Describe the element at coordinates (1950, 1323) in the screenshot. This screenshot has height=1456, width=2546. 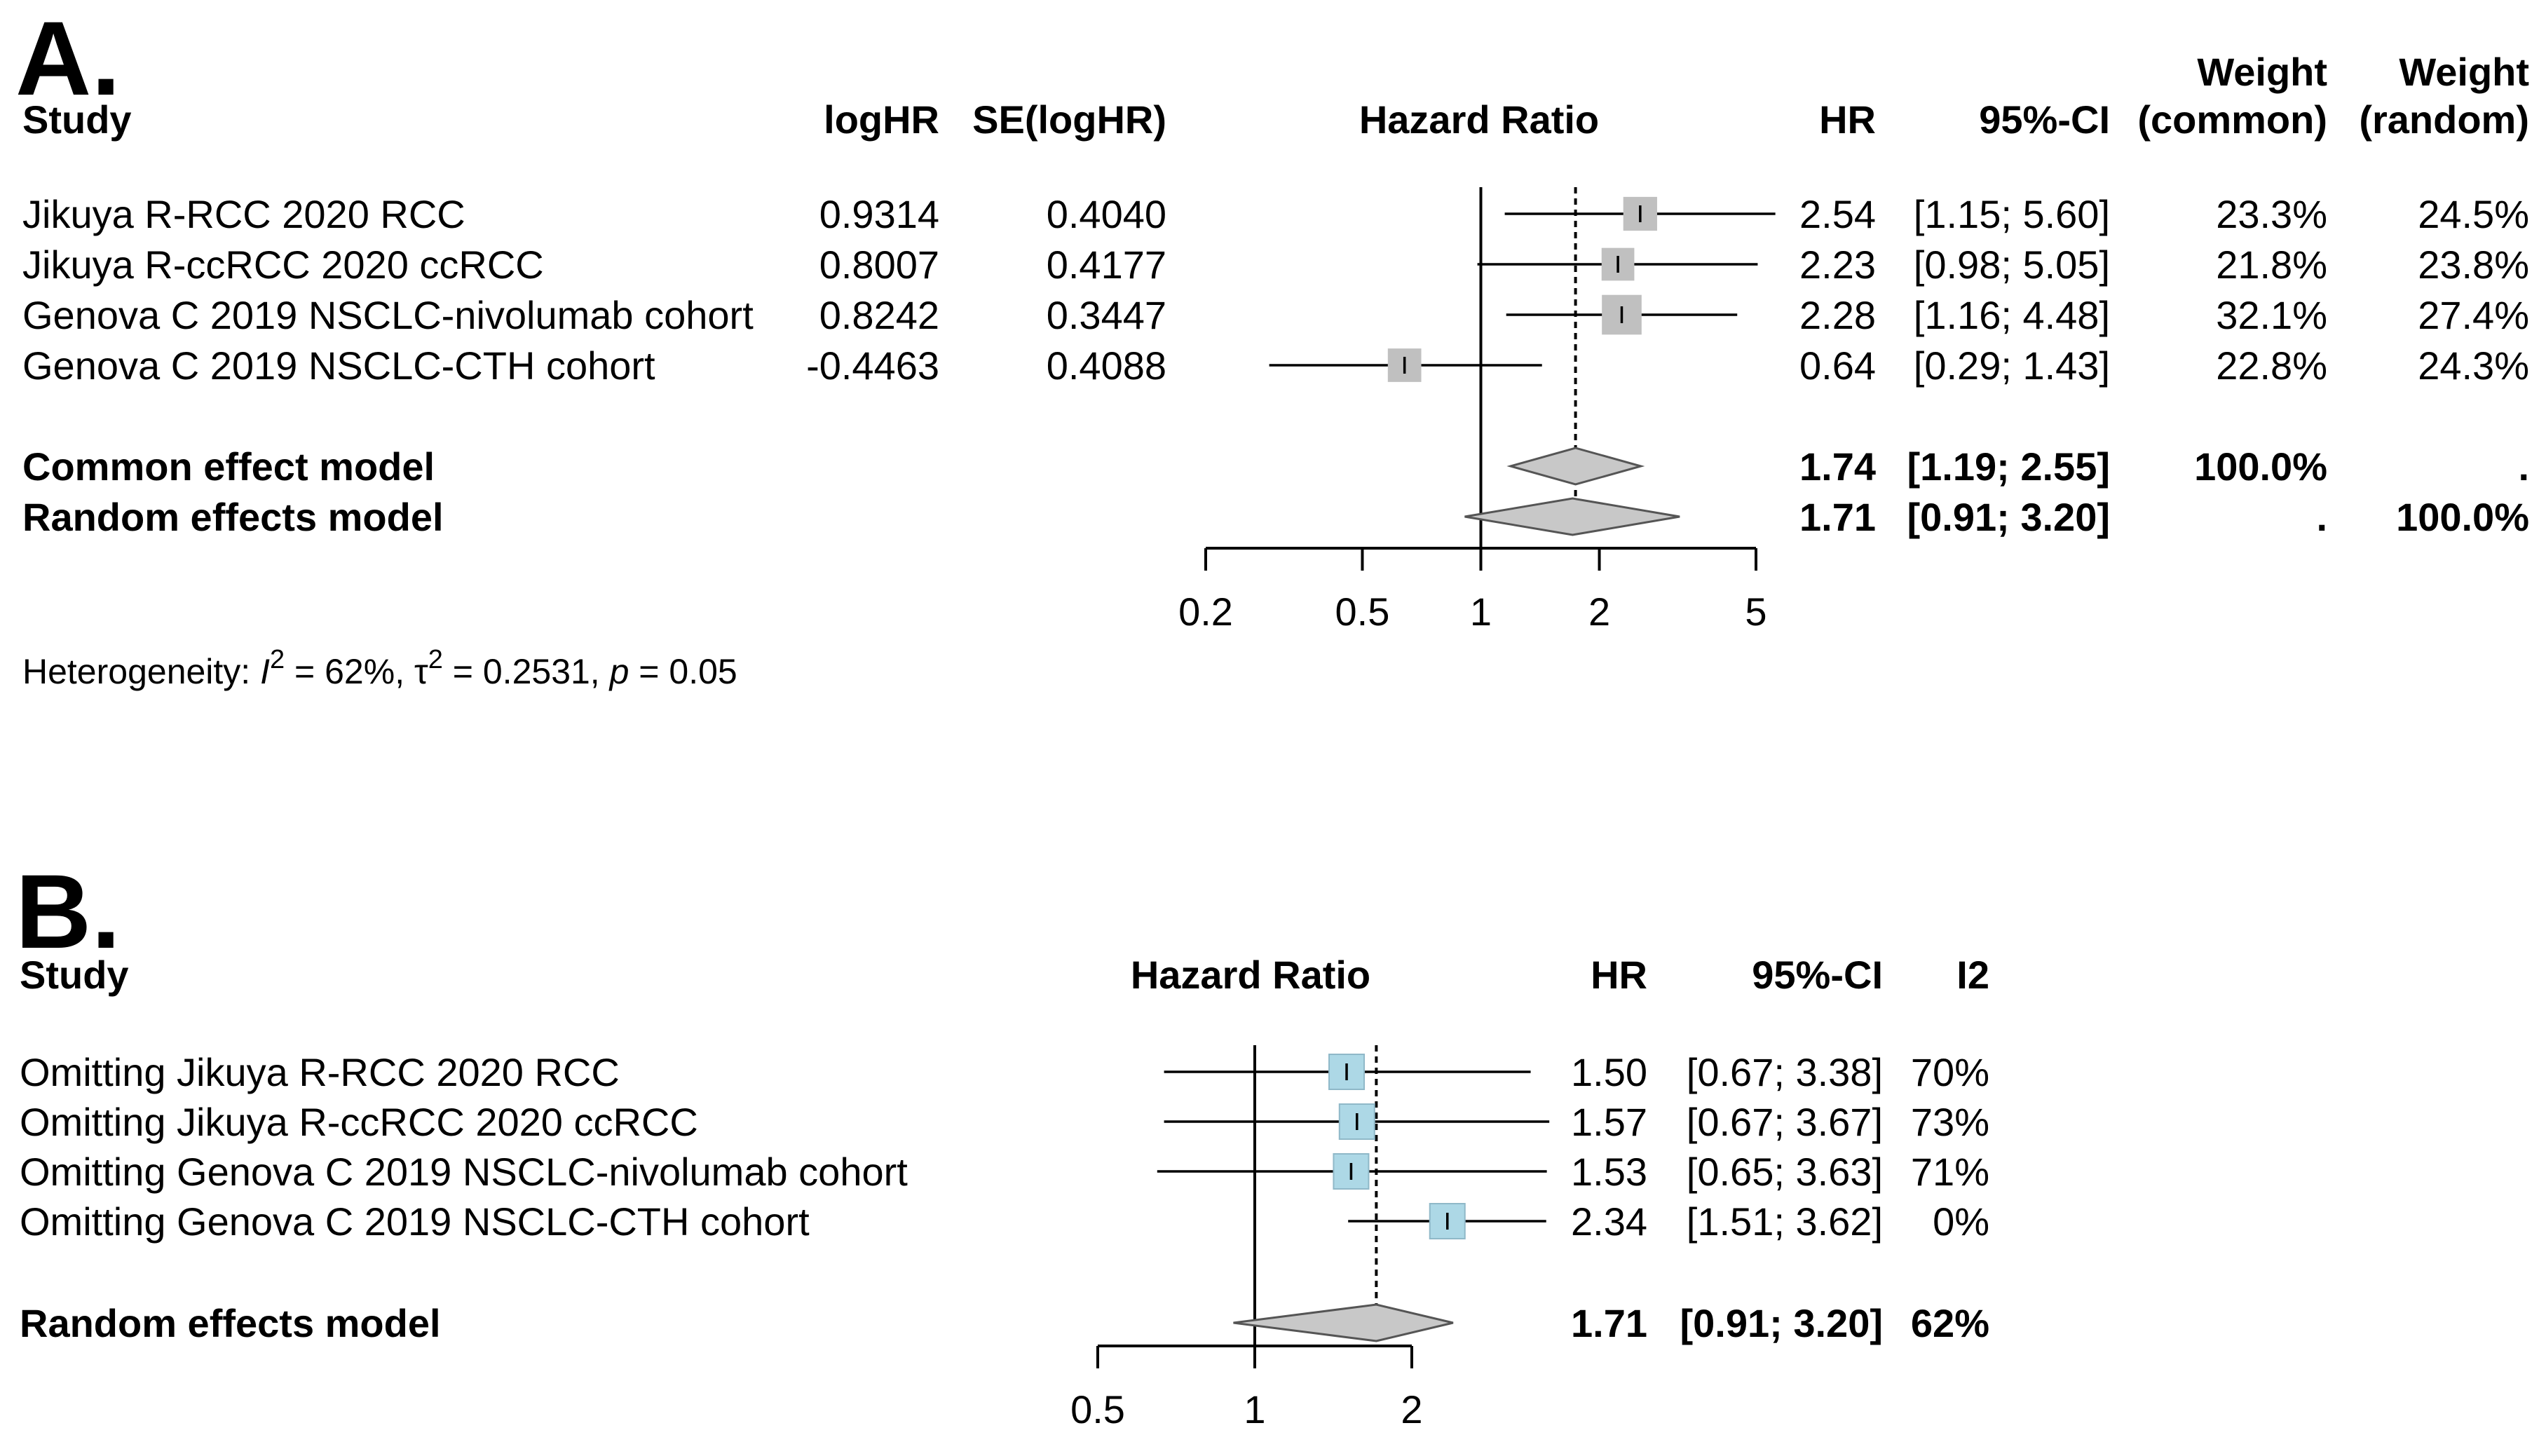
I see `summary-i2: 62%` at that location.